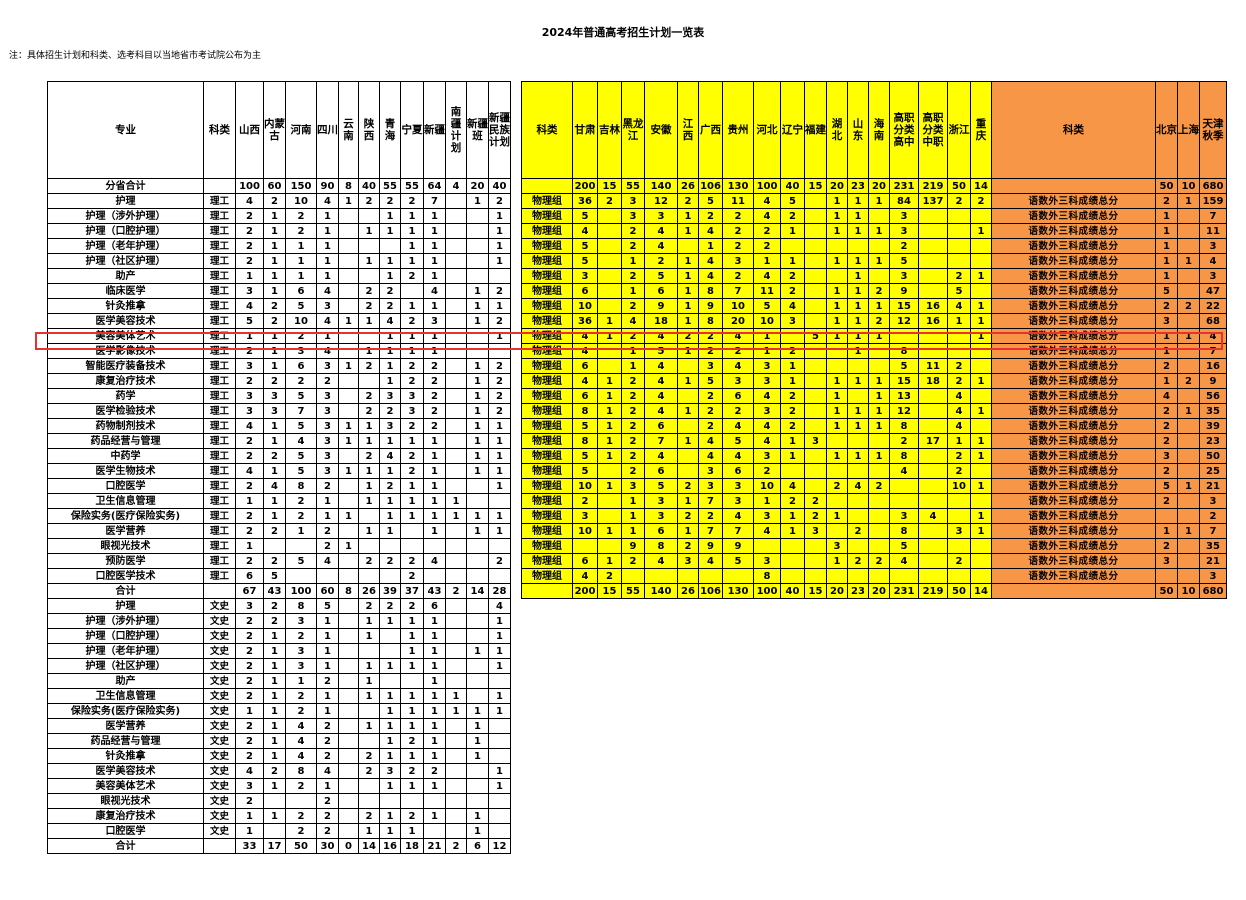 Image resolution: width=1246 pixels, height=900 pixels. Describe the element at coordinates (959, 130) in the screenshot. I see `mid_table-header-cell: 浙江` at that location.